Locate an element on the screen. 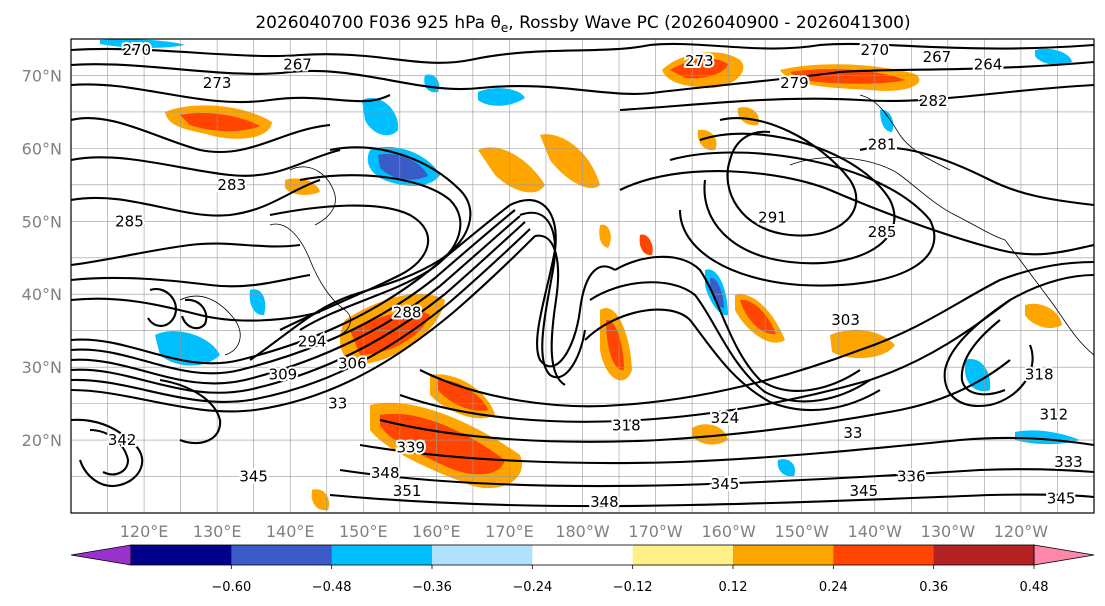  lon-tick-label: 130°W is located at coordinates (948, 531).